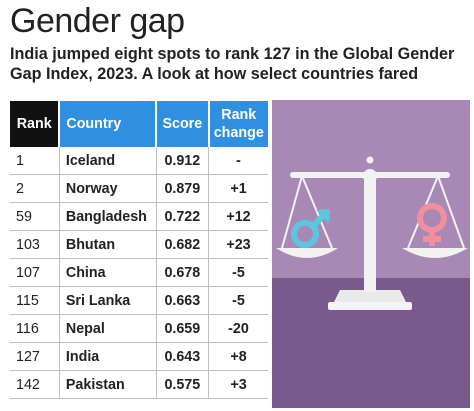 Image resolution: width=474 pixels, height=411 pixels. Describe the element at coordinates (238, 356) in the screenshot. I see `cell-rank-change: +8` at that location.